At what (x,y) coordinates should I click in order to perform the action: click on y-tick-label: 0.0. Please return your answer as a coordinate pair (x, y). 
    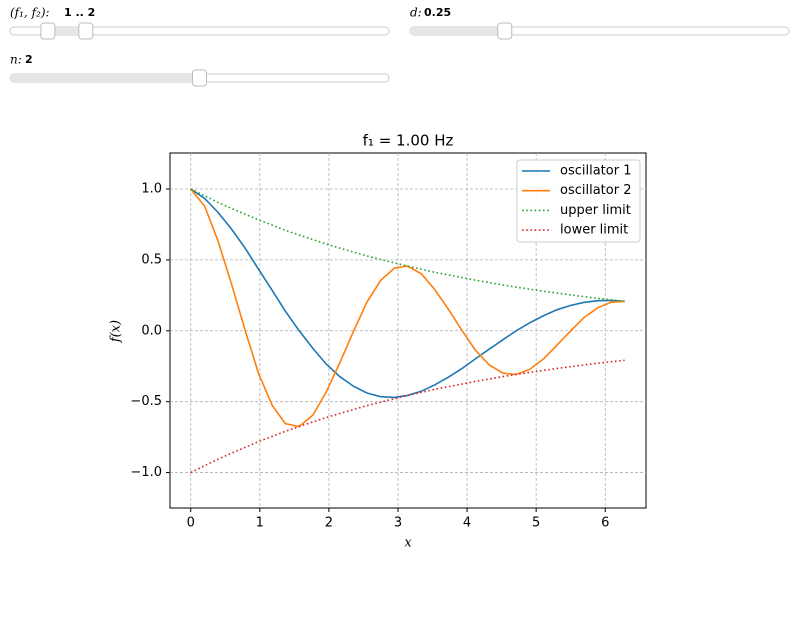
    Looking at the image, I should click on (151, 330).